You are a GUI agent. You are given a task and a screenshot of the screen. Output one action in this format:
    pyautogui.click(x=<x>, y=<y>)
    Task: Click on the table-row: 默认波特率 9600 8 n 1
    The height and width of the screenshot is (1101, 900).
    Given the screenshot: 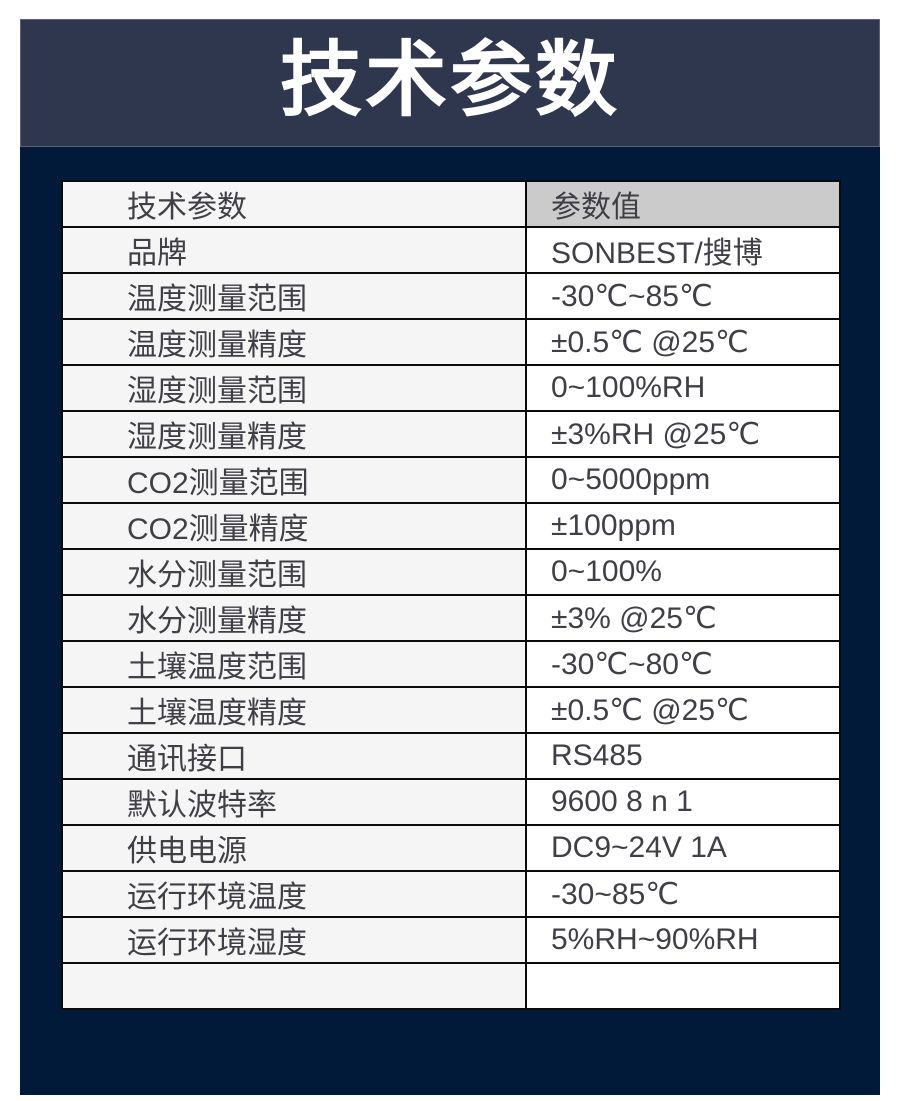 What is the action you would take?
    pyautogui.click(x=451, y=802)
    